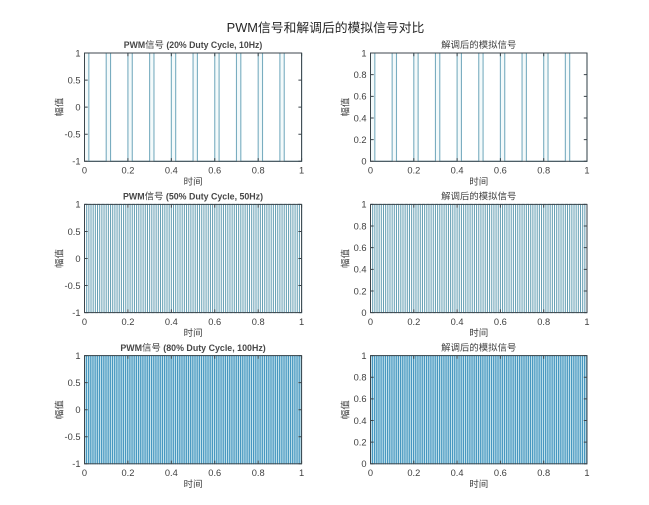 This screenshot has height=505, width=649. Describe the element at coordinates (213, 44) in the screenshot. I see `svg-text: (20% Duty Cycle, 10Hz)` at that location.